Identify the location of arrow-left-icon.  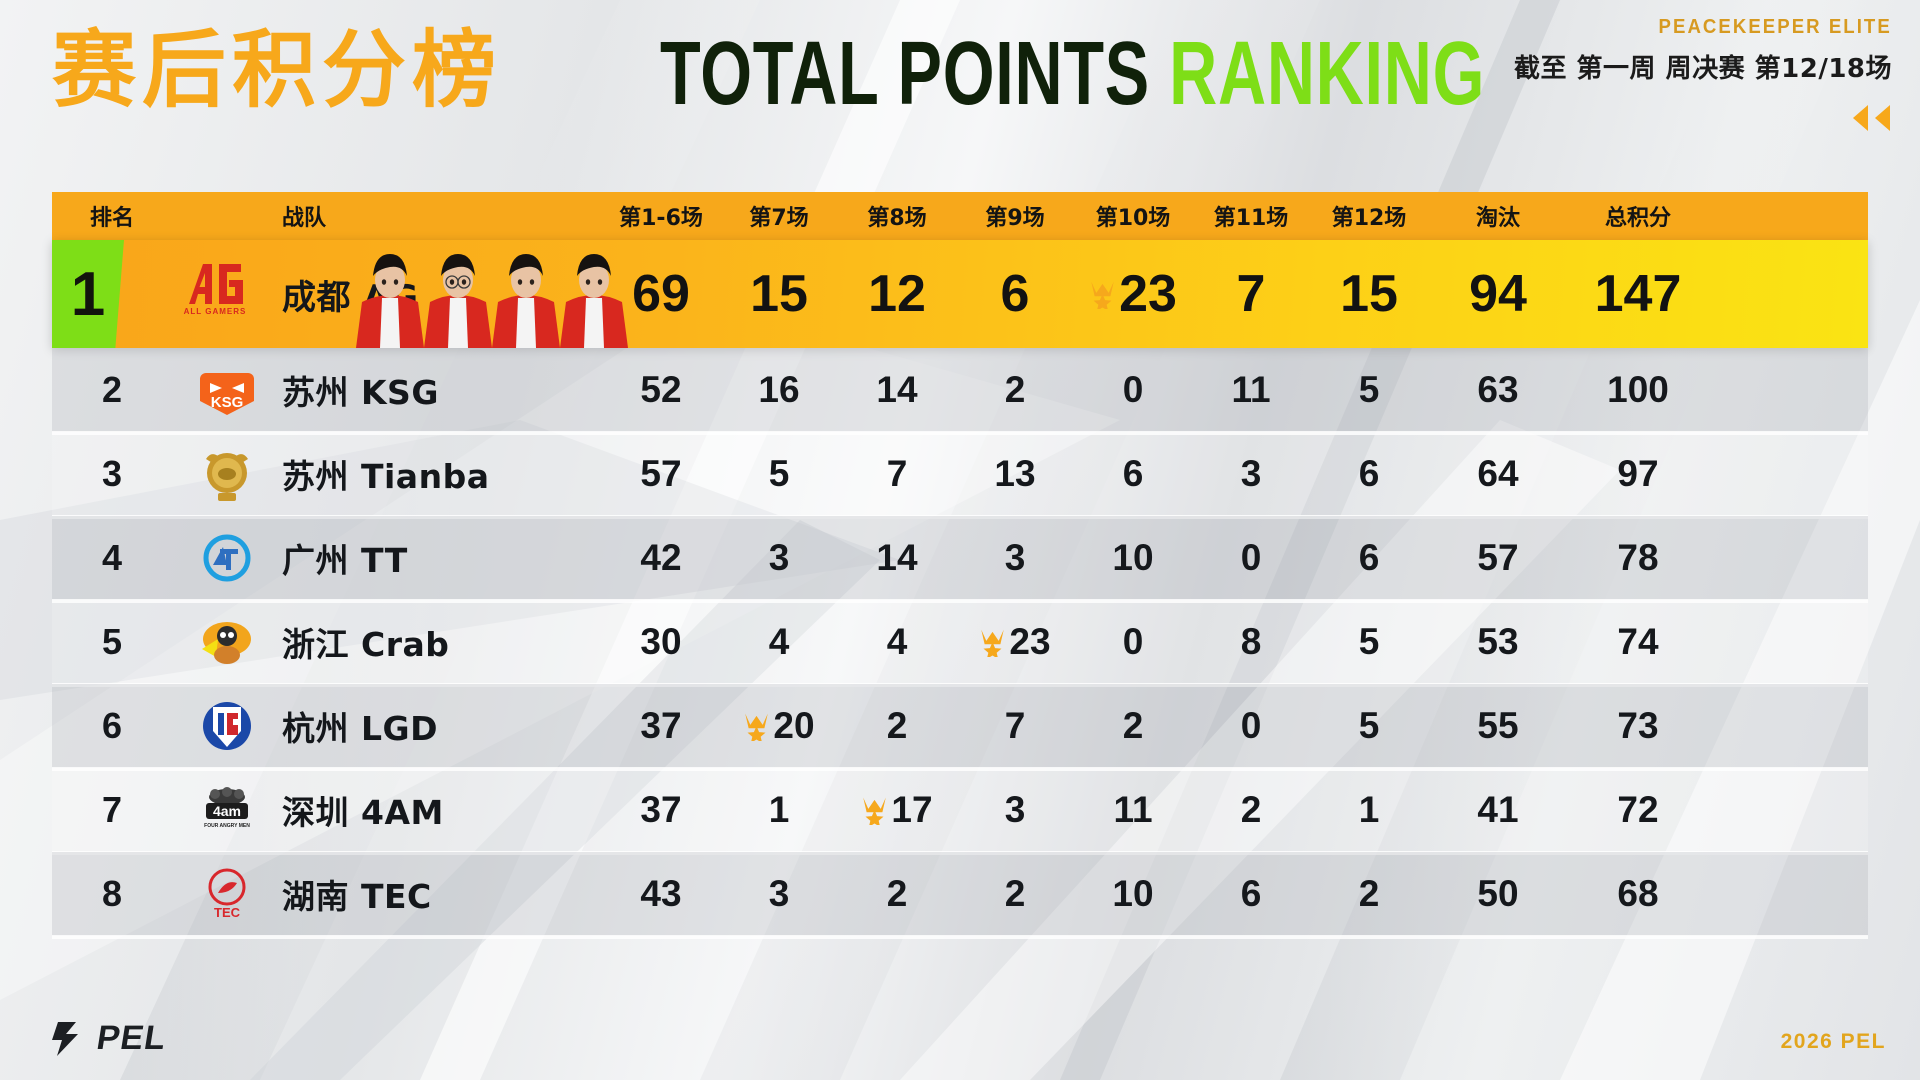
(1860, 118).